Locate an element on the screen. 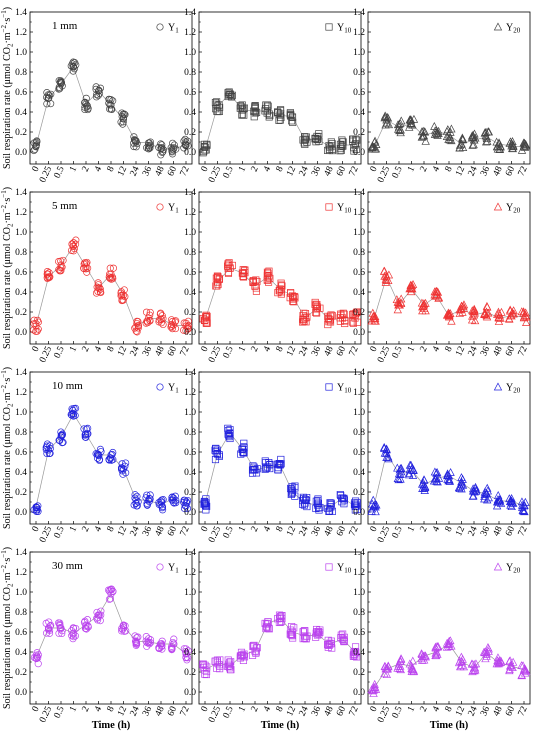 The image size is (550, 737). x-tick-label: 2 is located at coordinates (86, 169).